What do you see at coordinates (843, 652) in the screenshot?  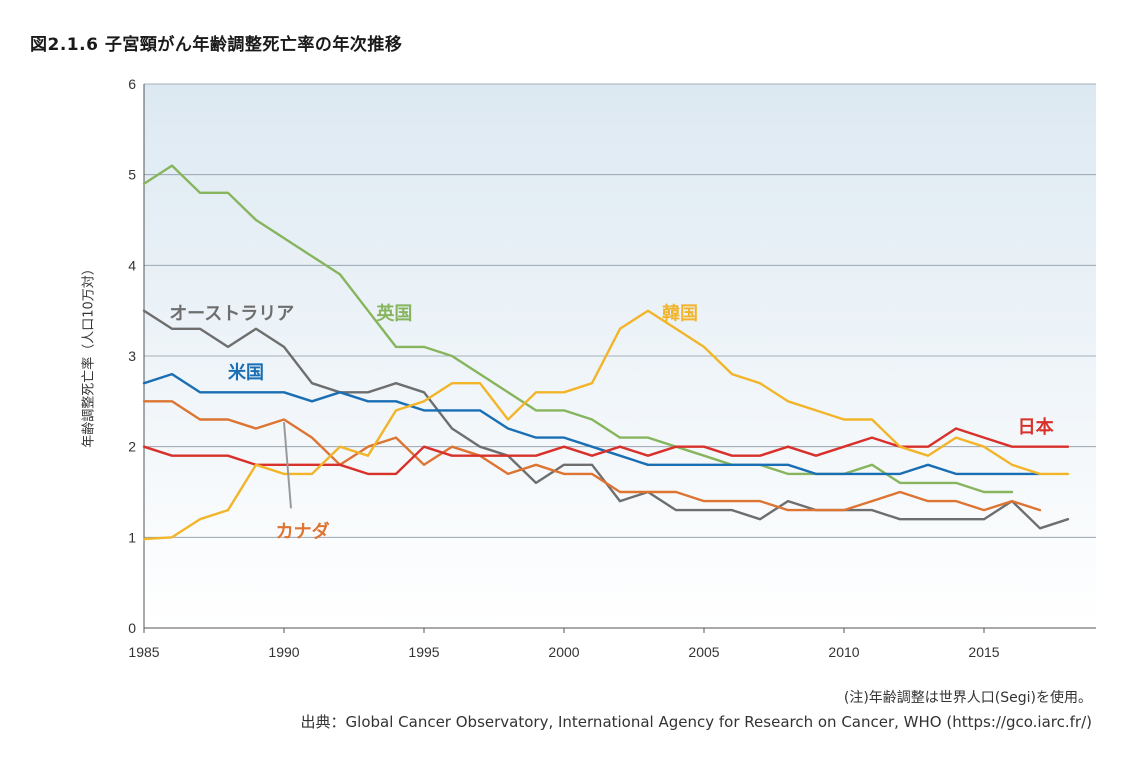 I see `x-tick-label: 2010` at bounding box center [843, 652].